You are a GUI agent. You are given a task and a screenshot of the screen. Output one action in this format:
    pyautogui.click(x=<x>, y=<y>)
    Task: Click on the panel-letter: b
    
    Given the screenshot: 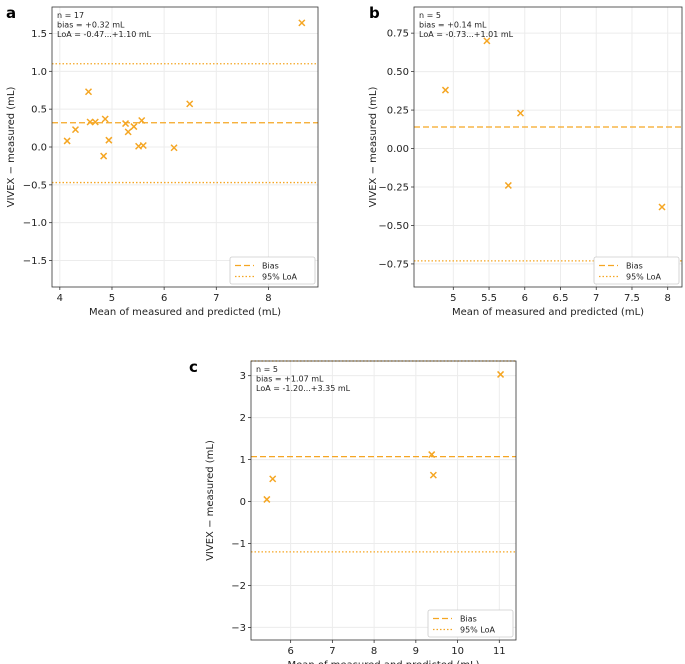 What is the action you would take?
    pyautogui.click(x=374, y=13)
    